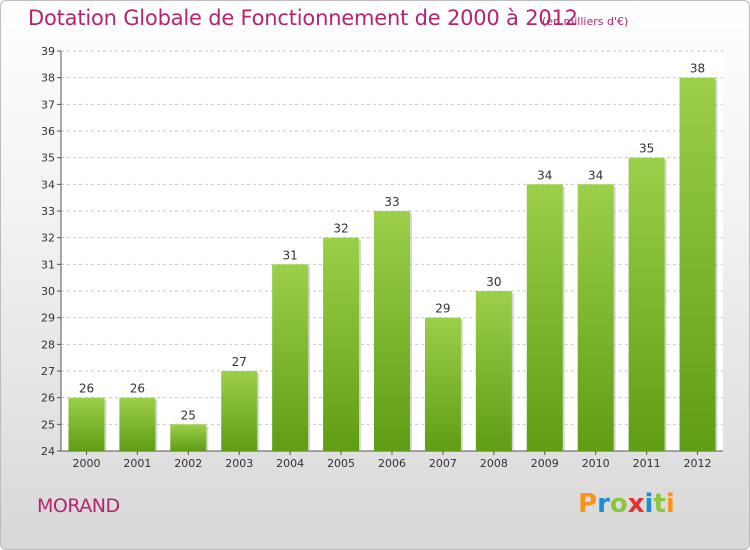  Describe the element at coordinates (188, 463) in the screenshot. I see `x-tick-label: 2002` at that location.